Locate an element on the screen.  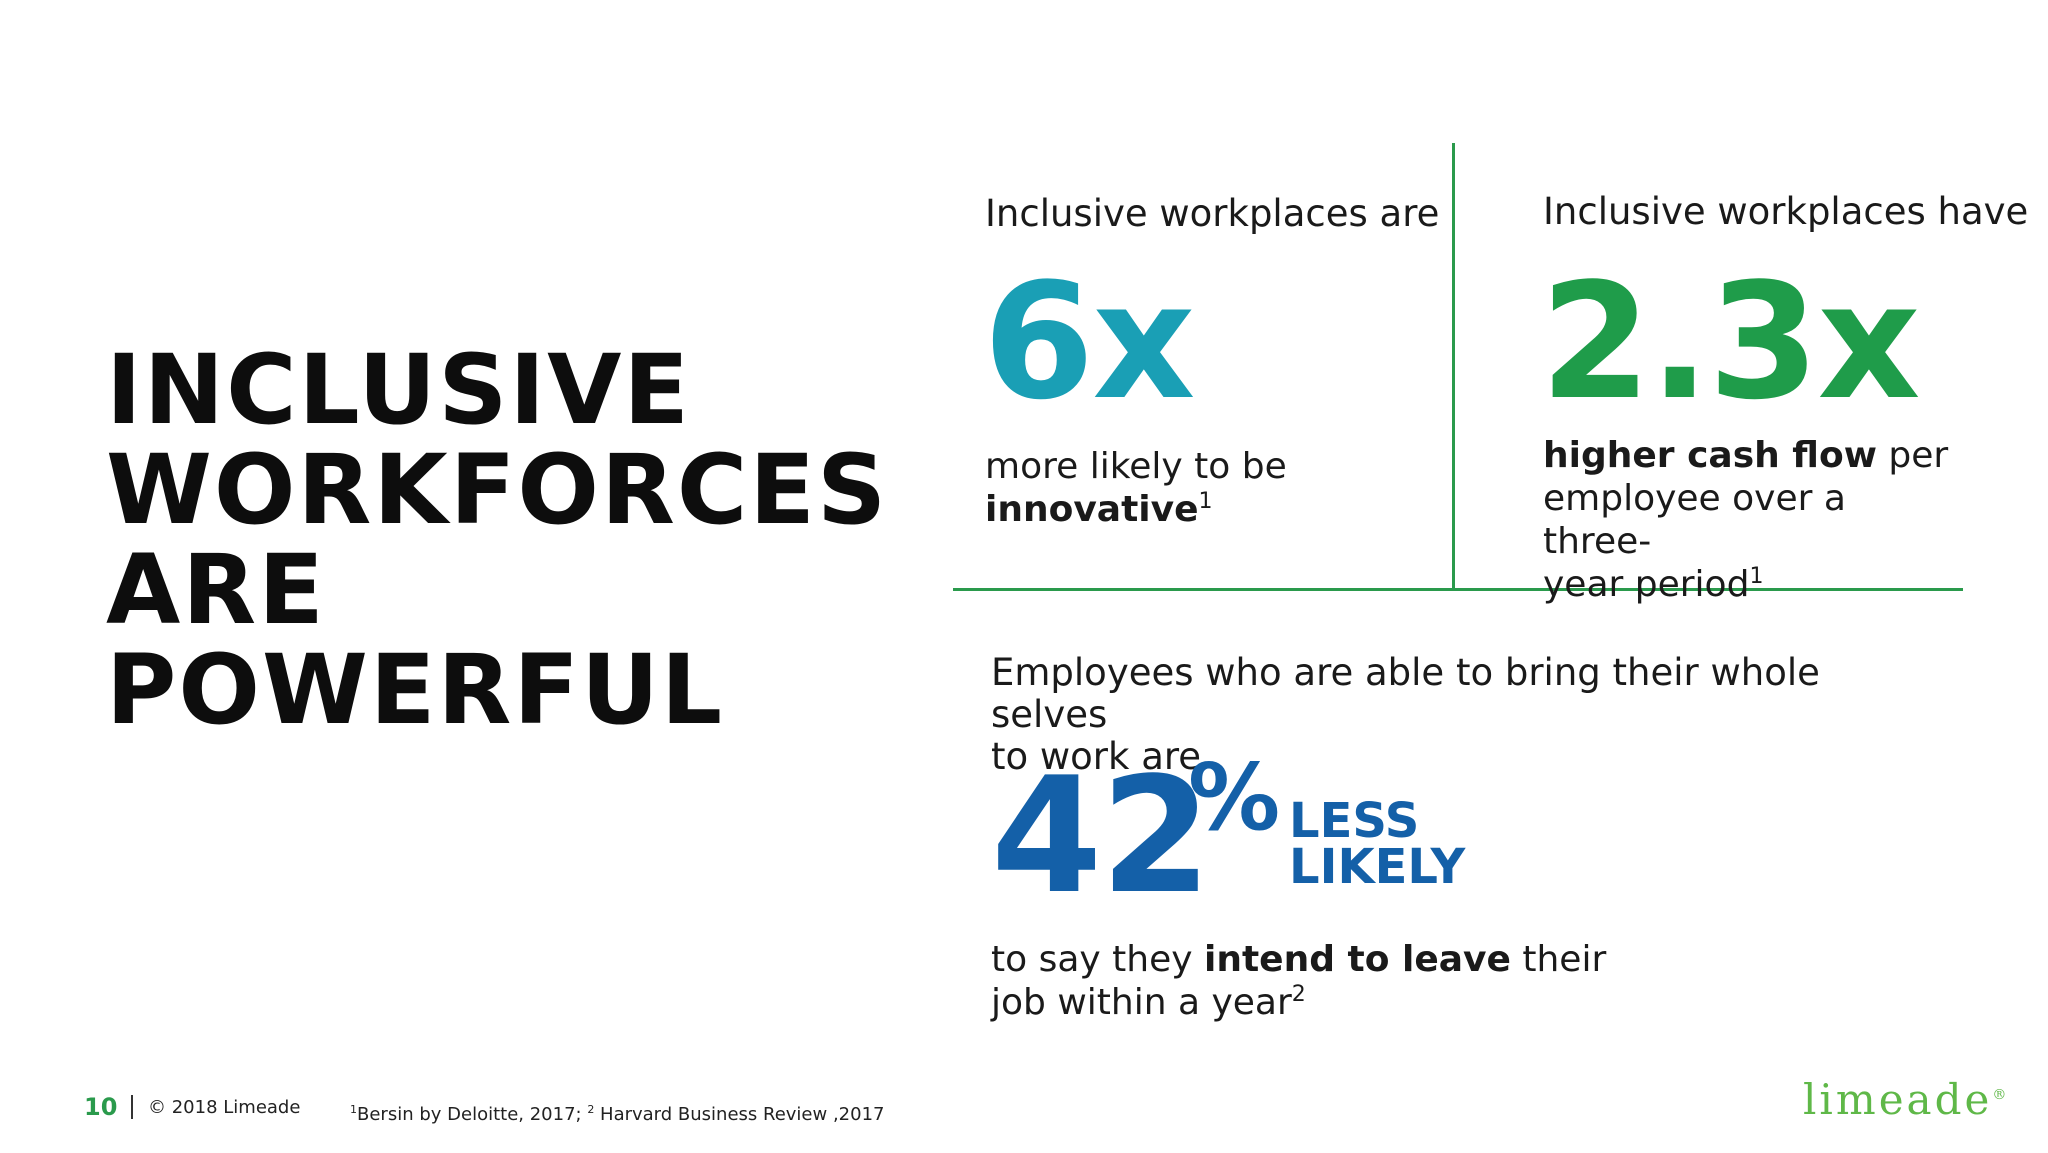
horizontal-divider is located at coordinates (1458, 589).